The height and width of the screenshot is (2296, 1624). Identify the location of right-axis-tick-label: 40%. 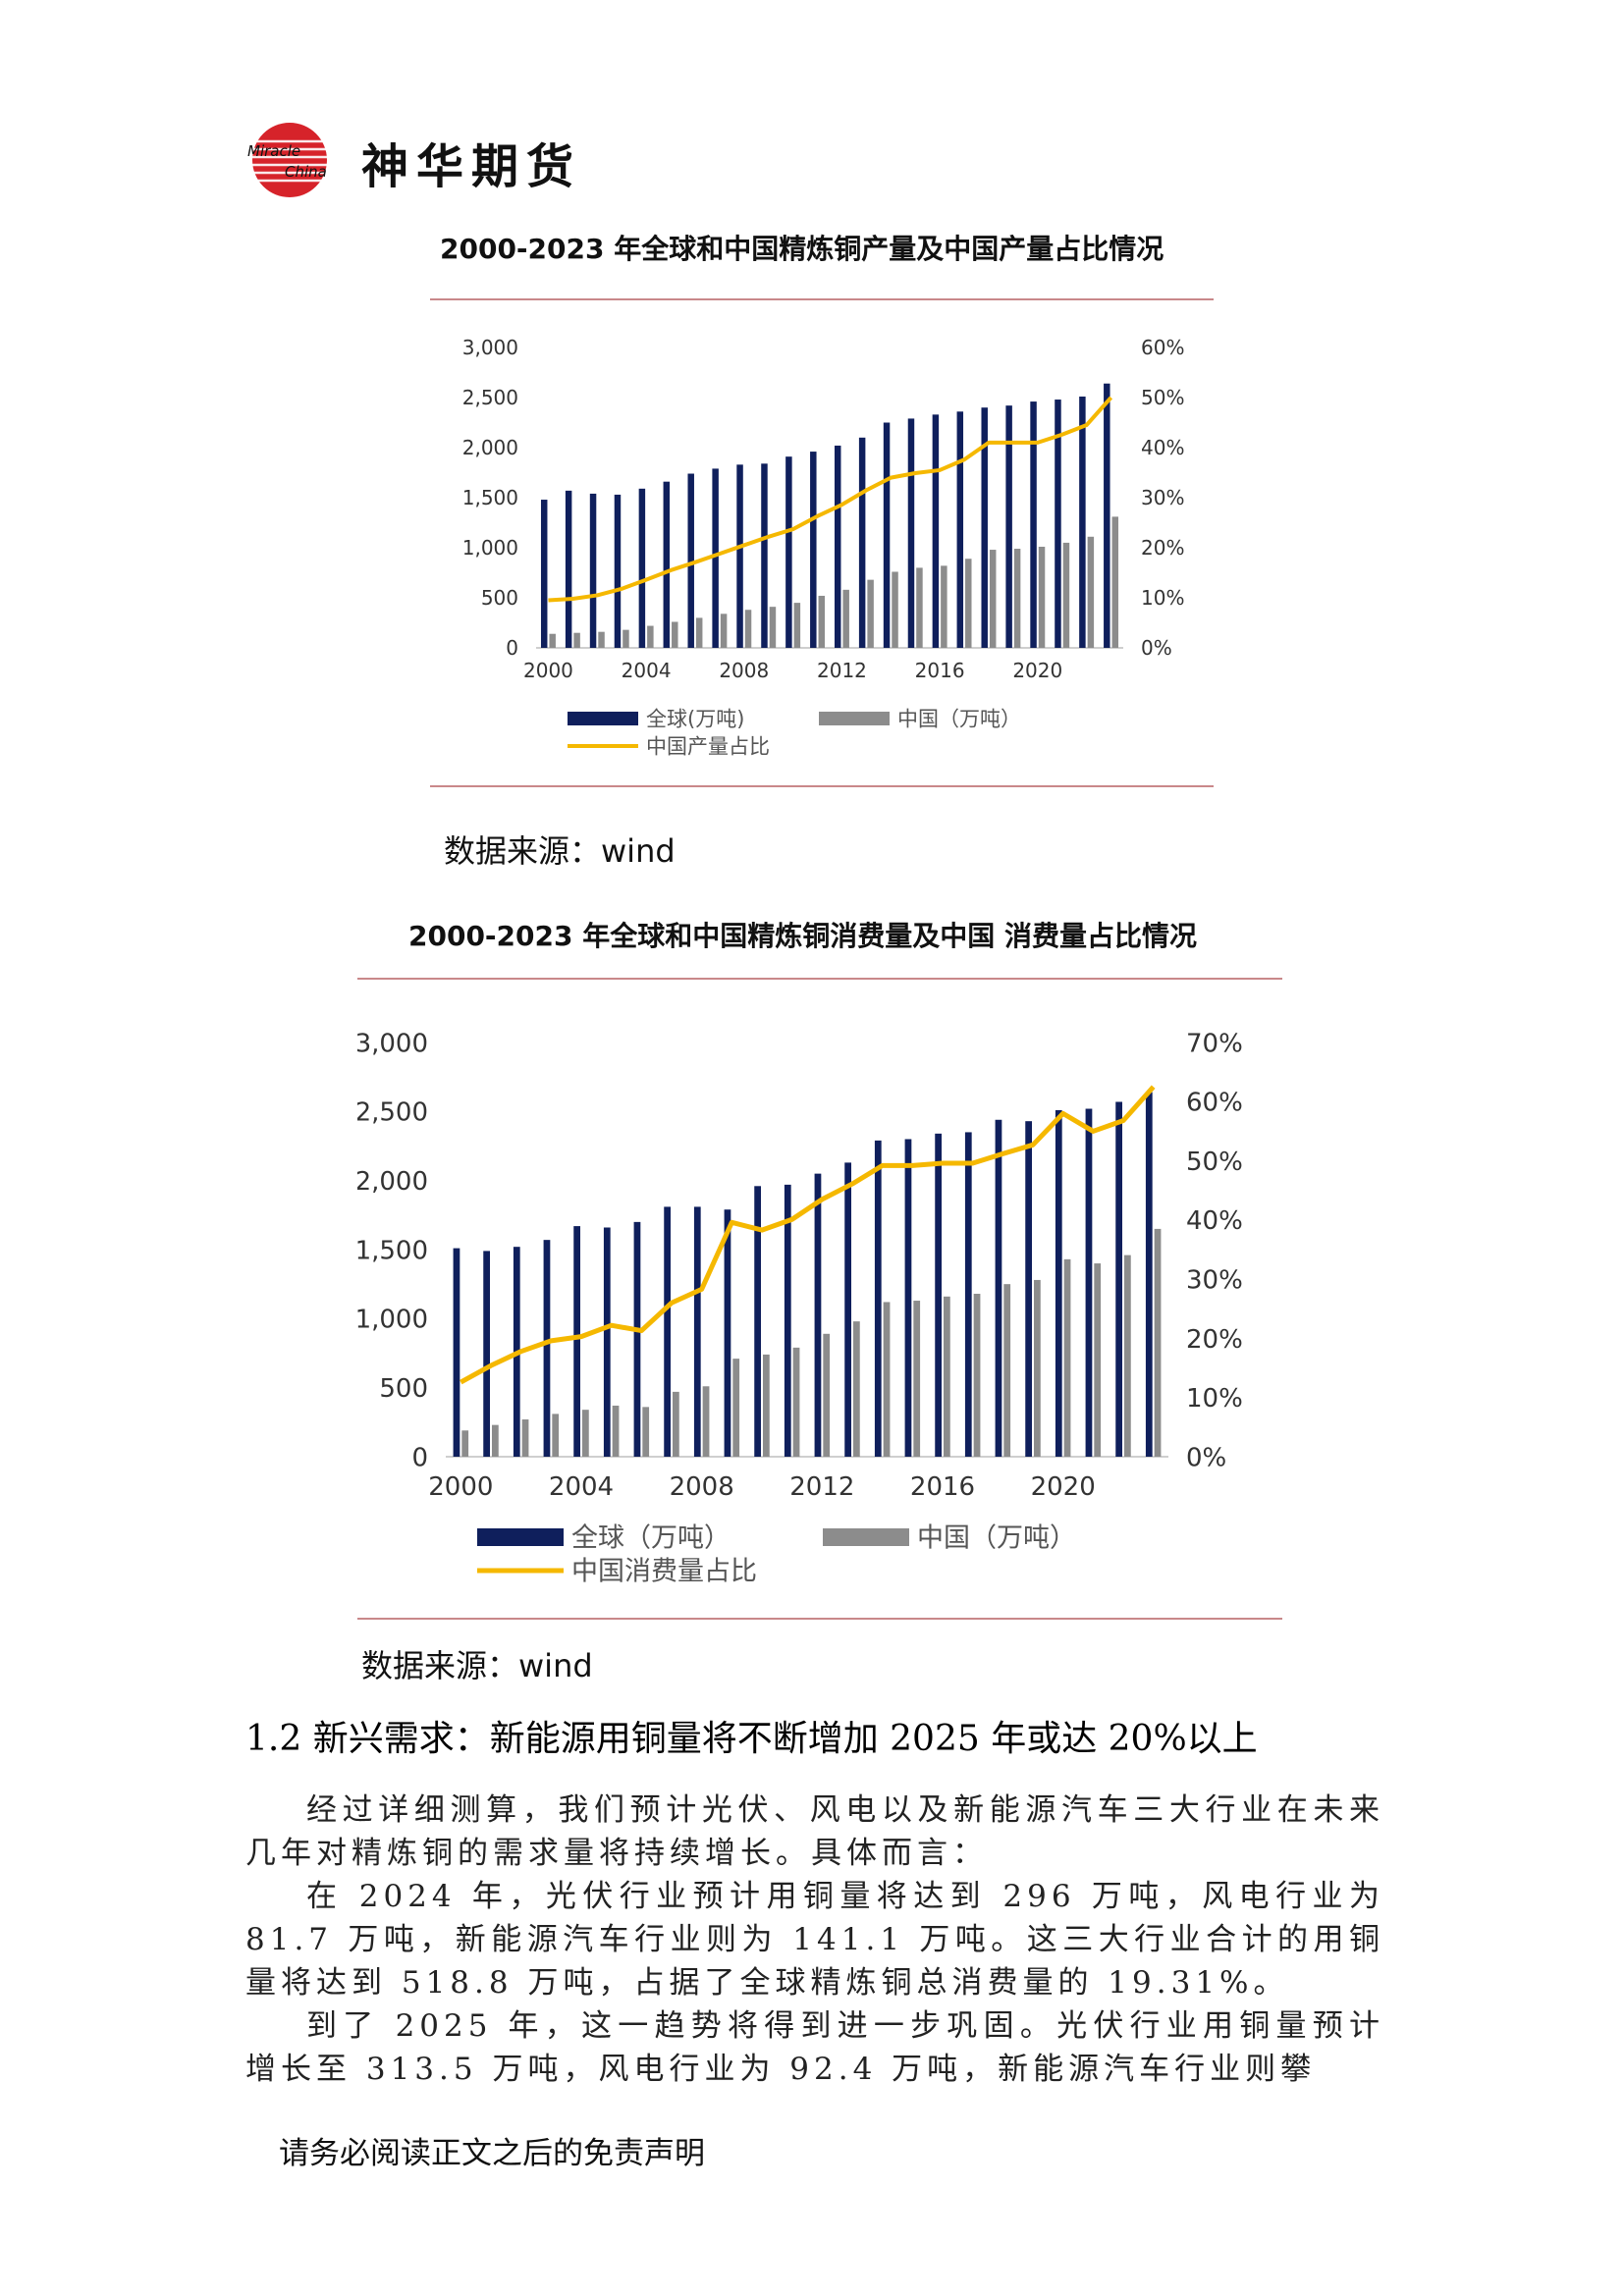
(1162, 447).